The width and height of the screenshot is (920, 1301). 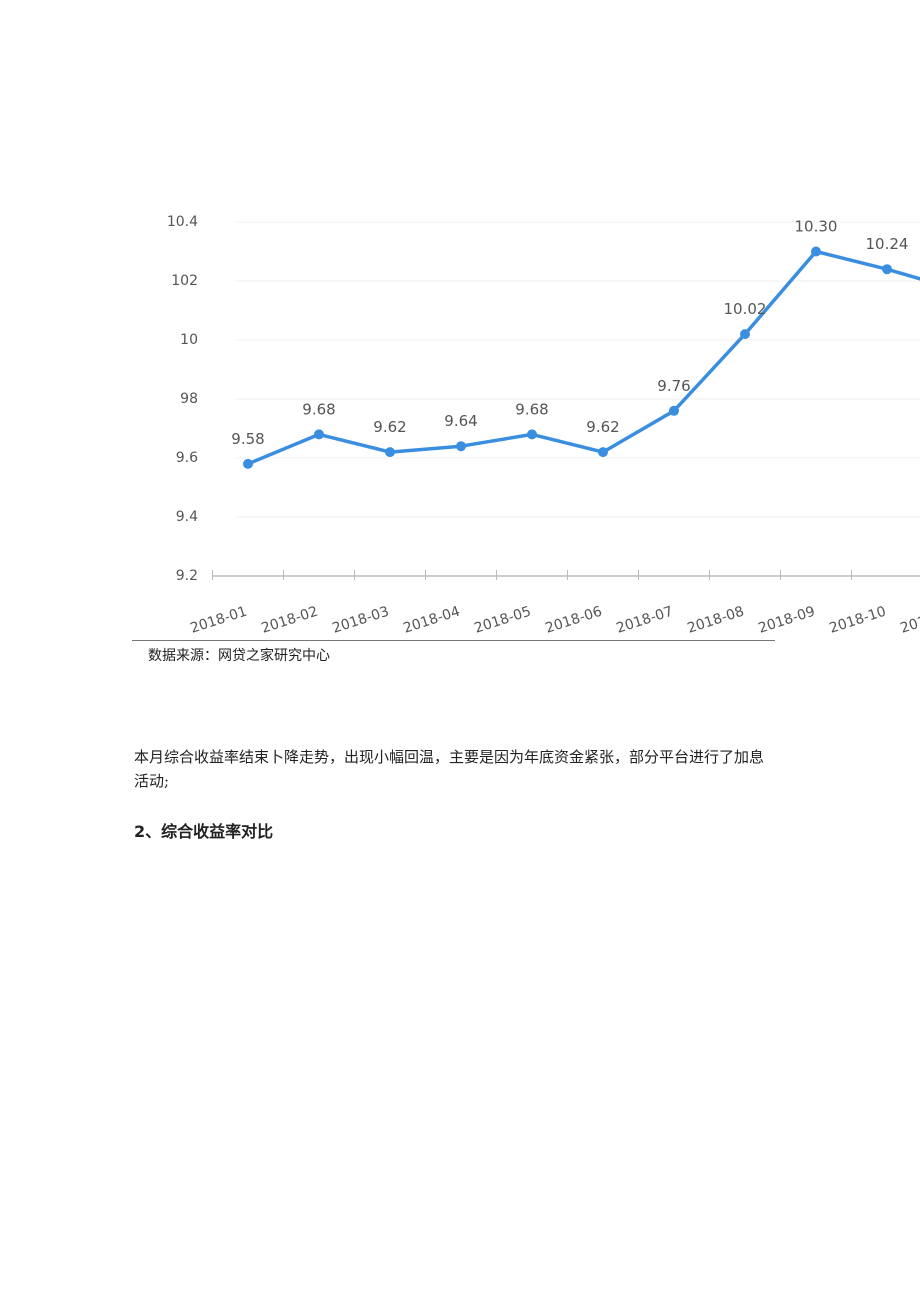 What do you see at coordinates (887, 244) in the screenshot?
I see `value-label: 10.24` at bounding box center [887, 244].